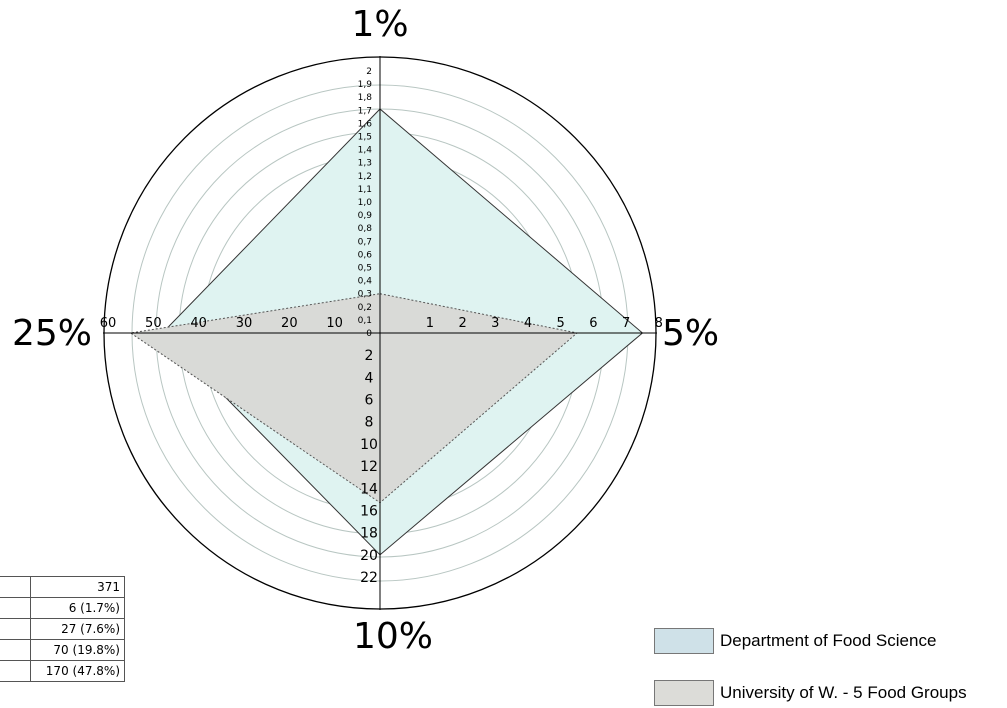 Image resolution: width=1007 pixels, height=708 pixels. I want to click on tick-label-up: 0,2, so click(365, 308).